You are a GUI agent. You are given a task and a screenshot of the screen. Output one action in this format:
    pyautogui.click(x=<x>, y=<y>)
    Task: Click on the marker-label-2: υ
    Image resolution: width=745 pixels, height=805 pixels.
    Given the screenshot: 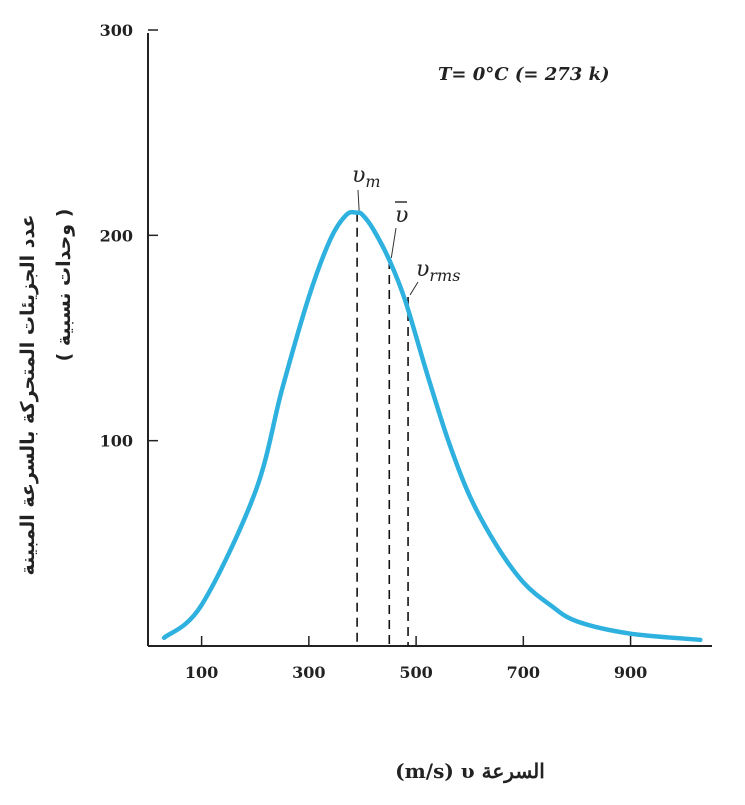 What is the action you would take?
    pyautogui.click(x=401, y=215)
    